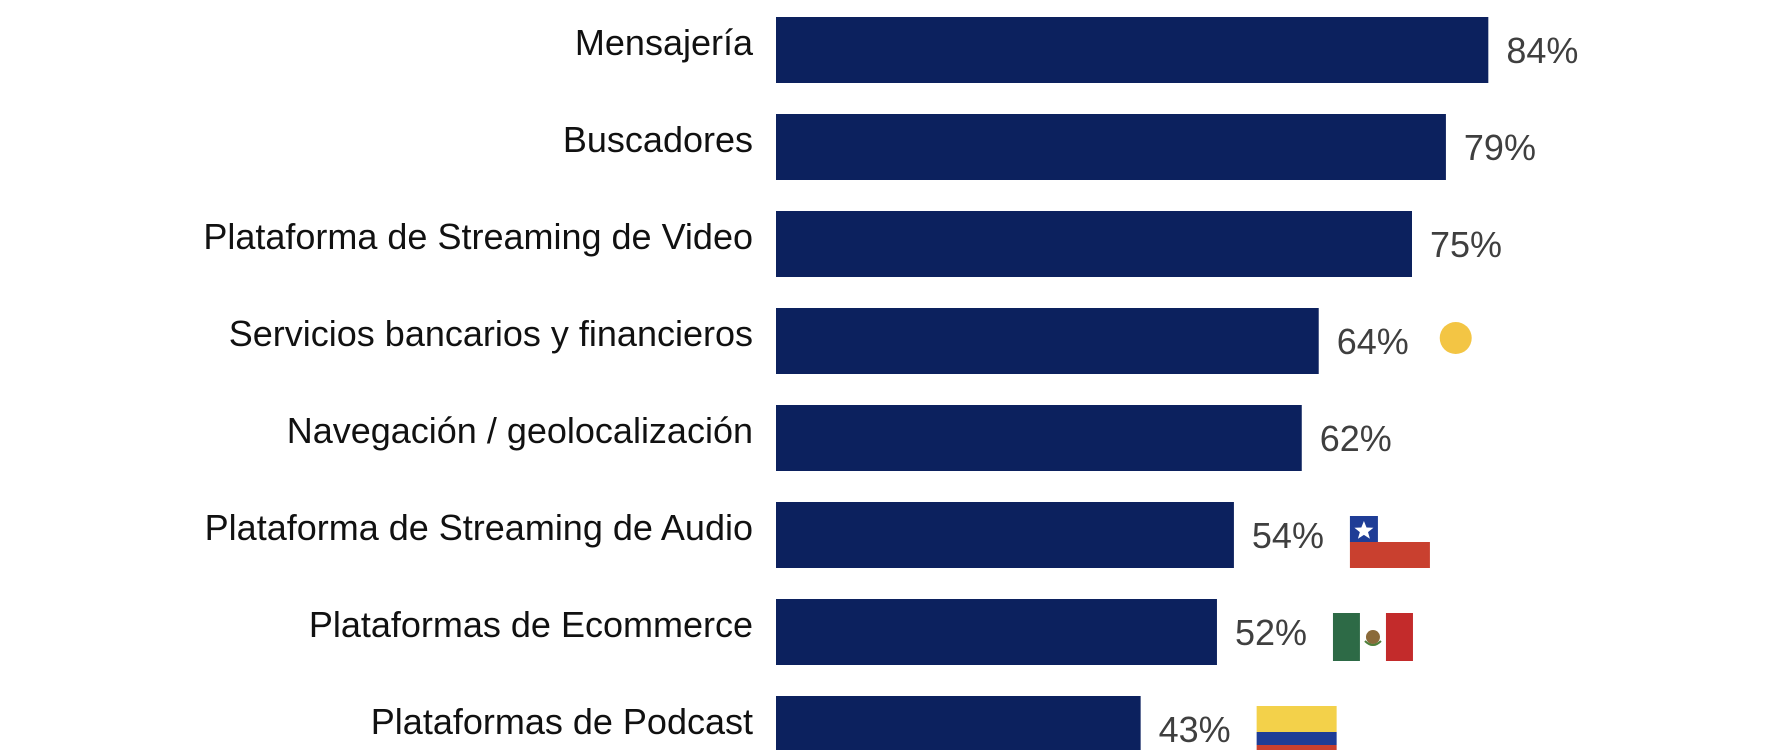 This screenshot has height=750, width=1790. What do you see at coordinates (1455, 338) in the screenshot?
I see `status-dot-icon` at bounding box center [1455, 338].